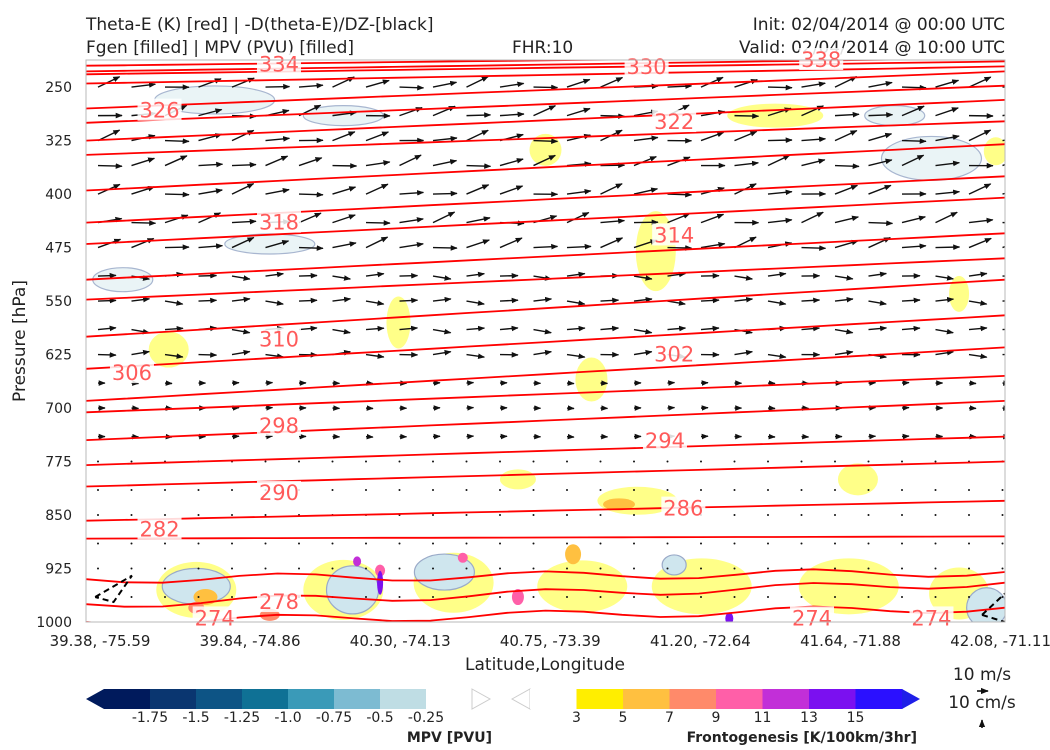 This screenshot has height=750, width=1050. I want to click on theta-e-contour-label: 282, so click(159, 529).